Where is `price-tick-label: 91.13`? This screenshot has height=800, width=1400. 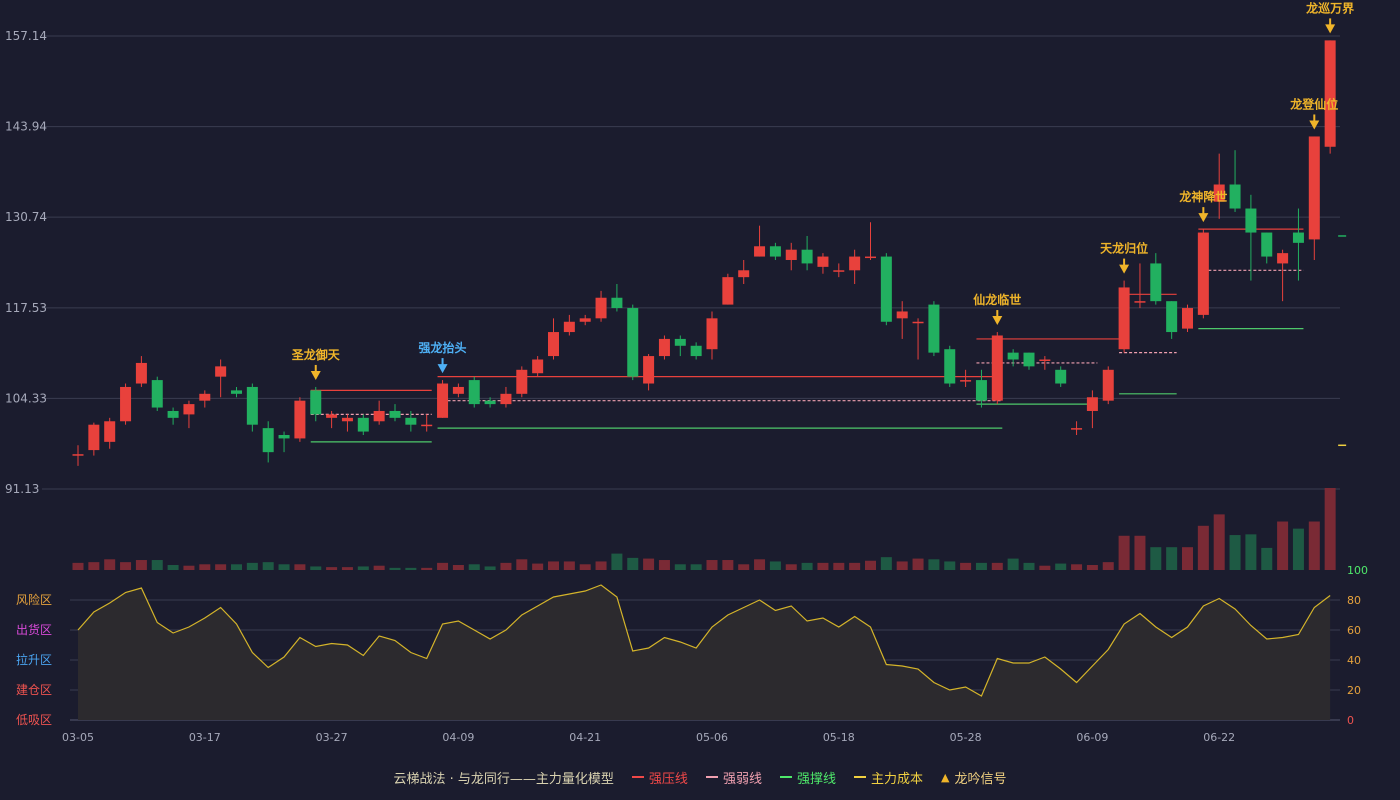
price-tick-label: 91.13 is located at coordinates (22, 489).